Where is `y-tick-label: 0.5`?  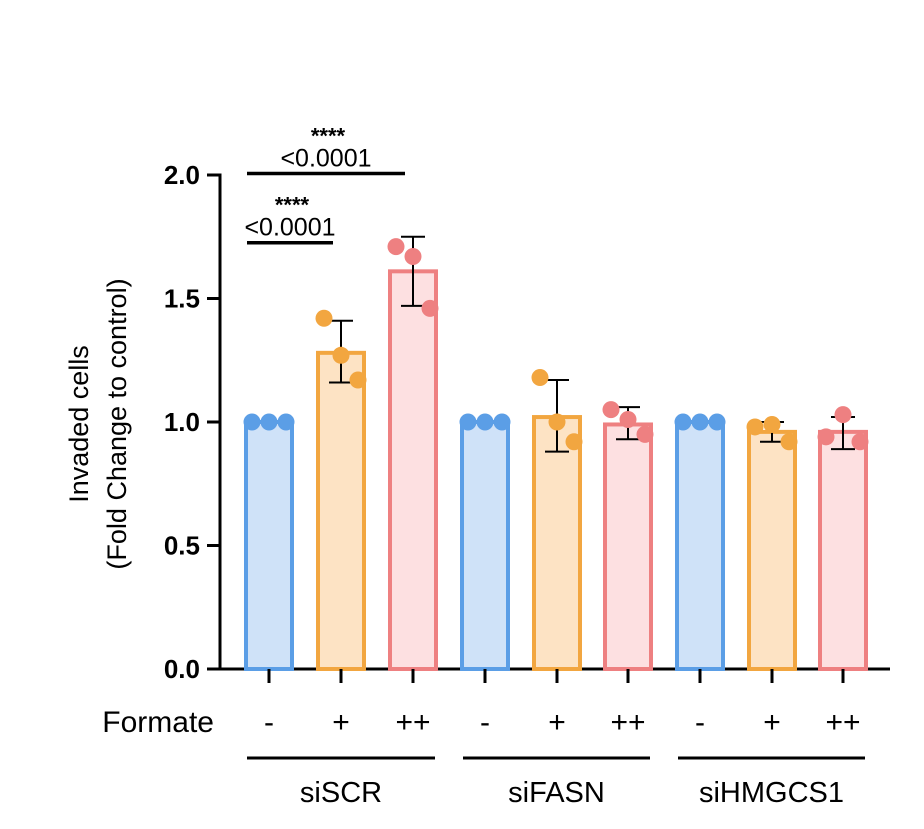
y-tick-label: 0.5 is located at coordinates (182, 546).